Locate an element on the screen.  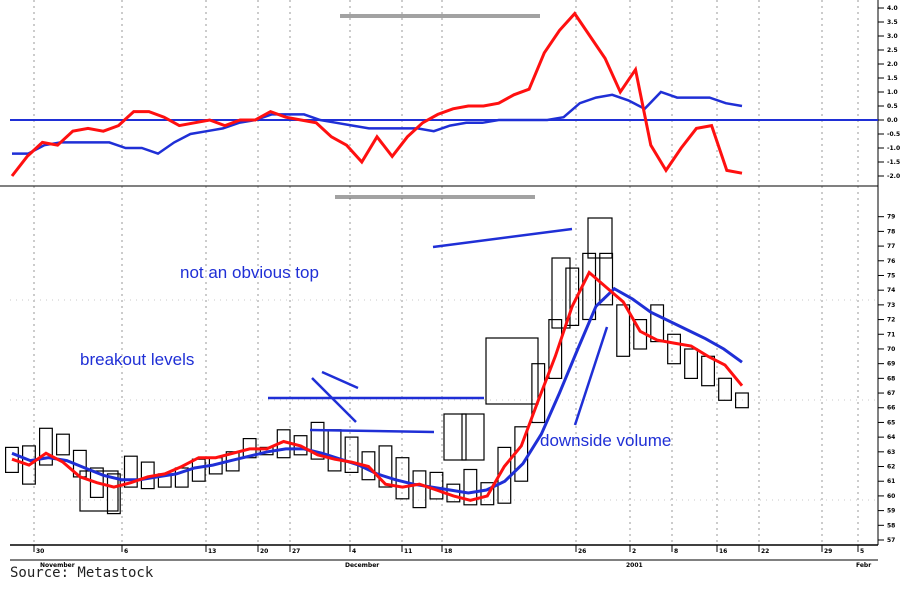
x-tick-label: 6 is located at coordinates (126, 551).